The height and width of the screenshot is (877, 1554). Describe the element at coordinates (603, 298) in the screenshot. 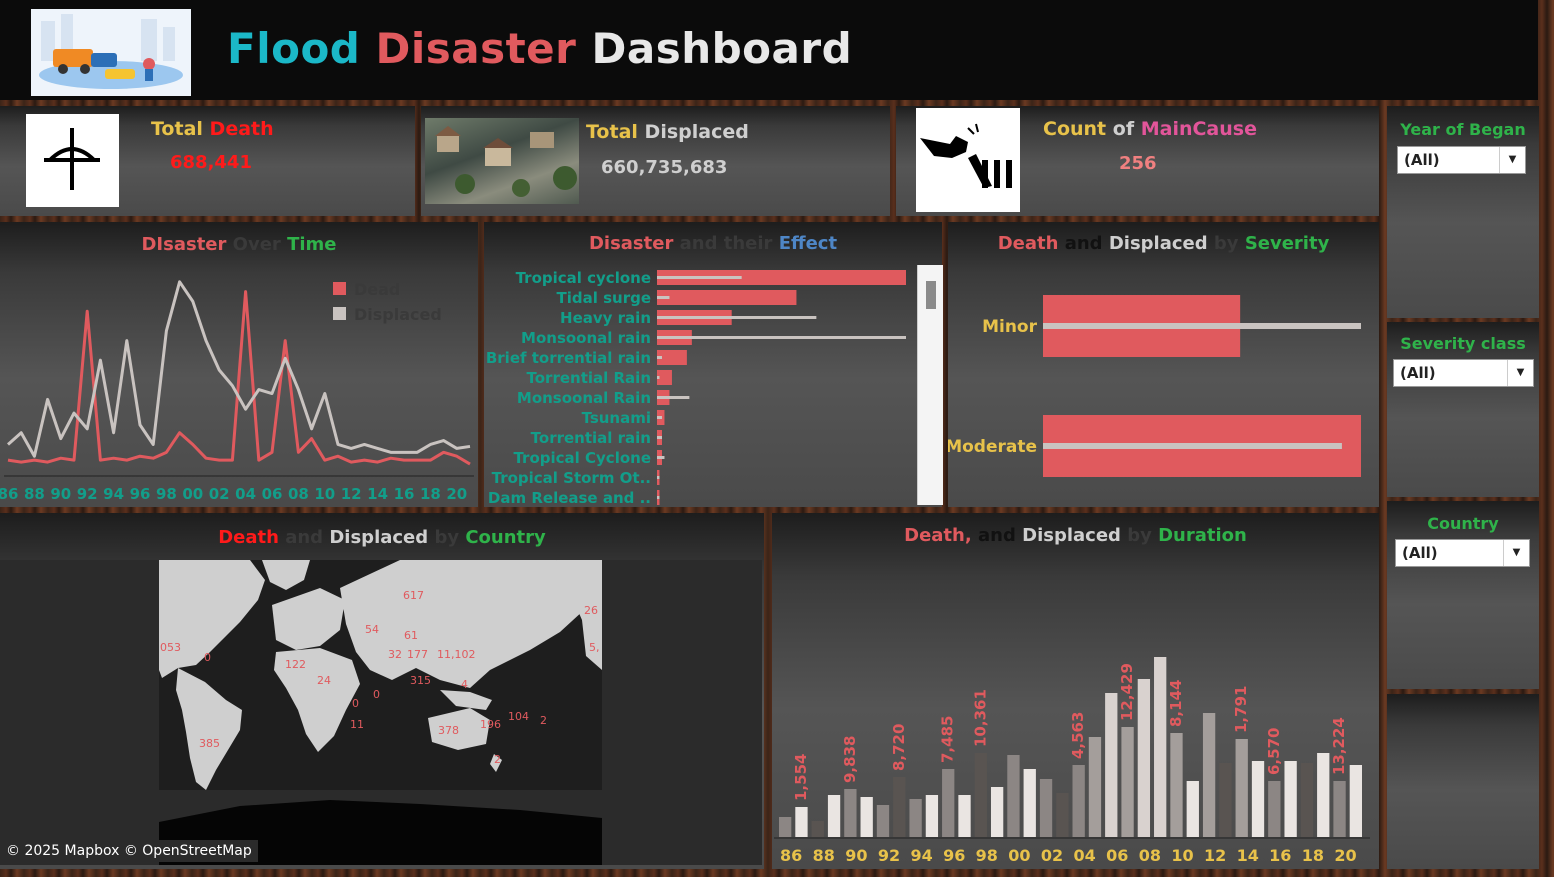

I see `category-label: Tidal surge` at that location.